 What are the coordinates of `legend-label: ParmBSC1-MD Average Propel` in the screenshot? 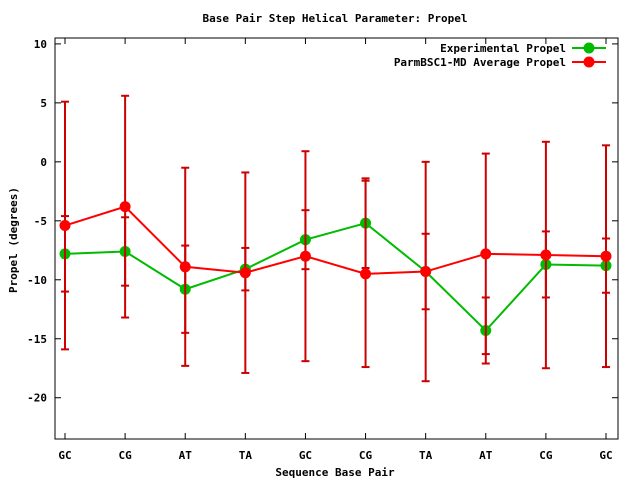 It's located at (480, 62).